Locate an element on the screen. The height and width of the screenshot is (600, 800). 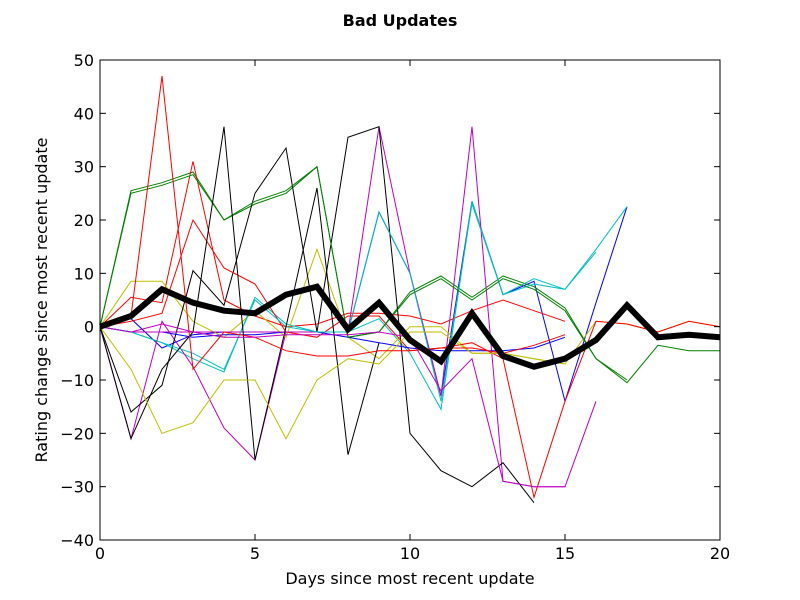
y-tick-label: 30 is located at coordinates (84, 167).